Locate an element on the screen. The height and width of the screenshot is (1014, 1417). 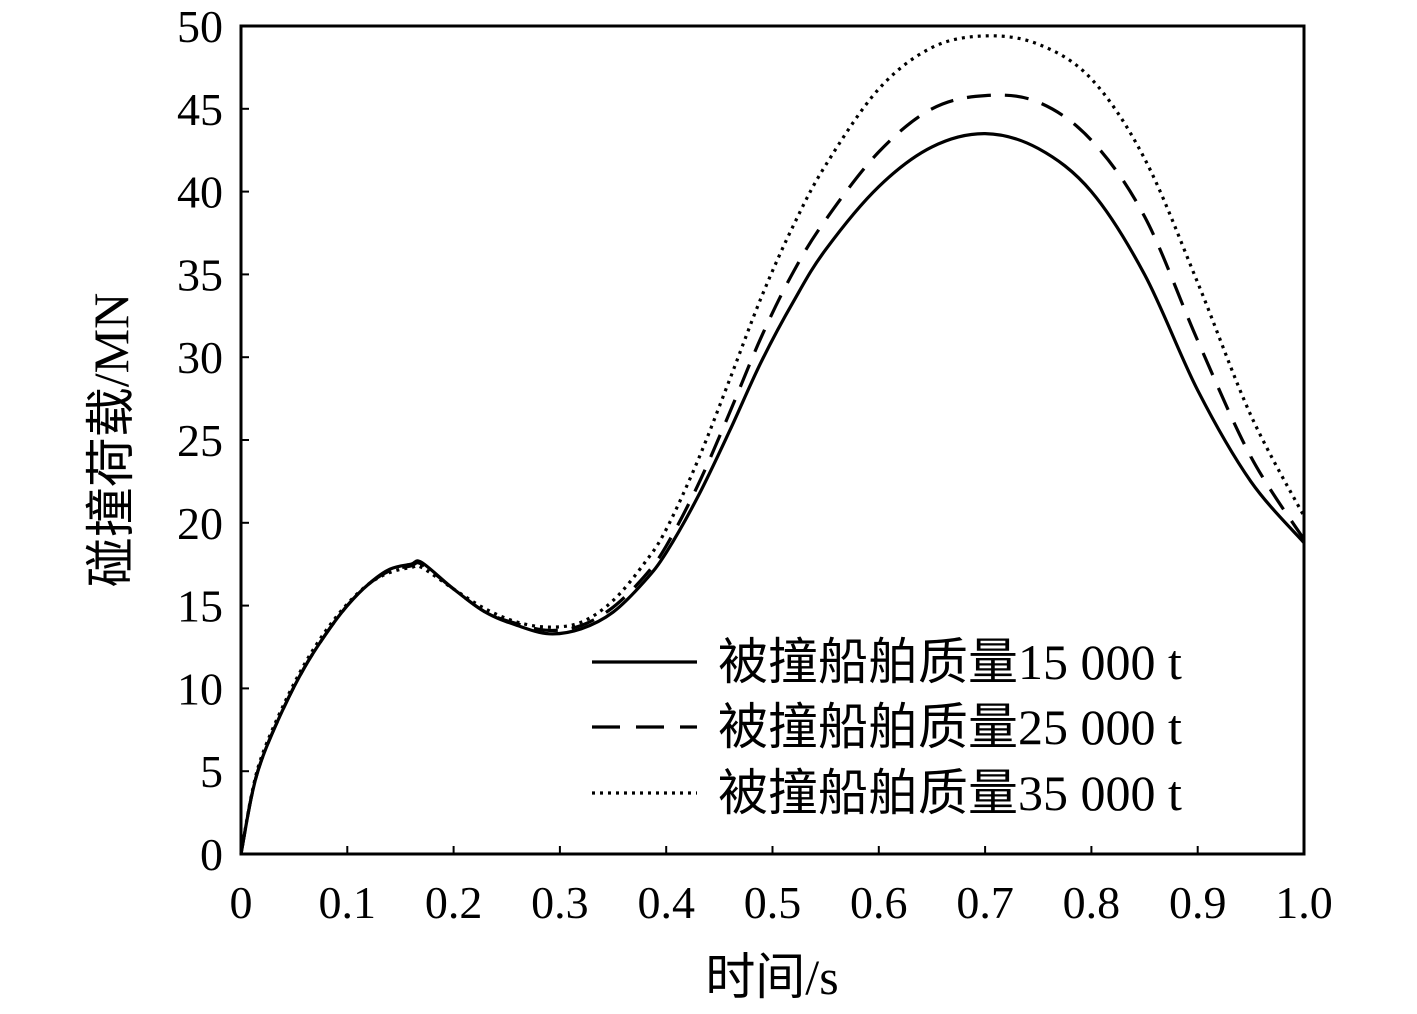
y-tick-label: 10 is located at coordinates (200, 688).